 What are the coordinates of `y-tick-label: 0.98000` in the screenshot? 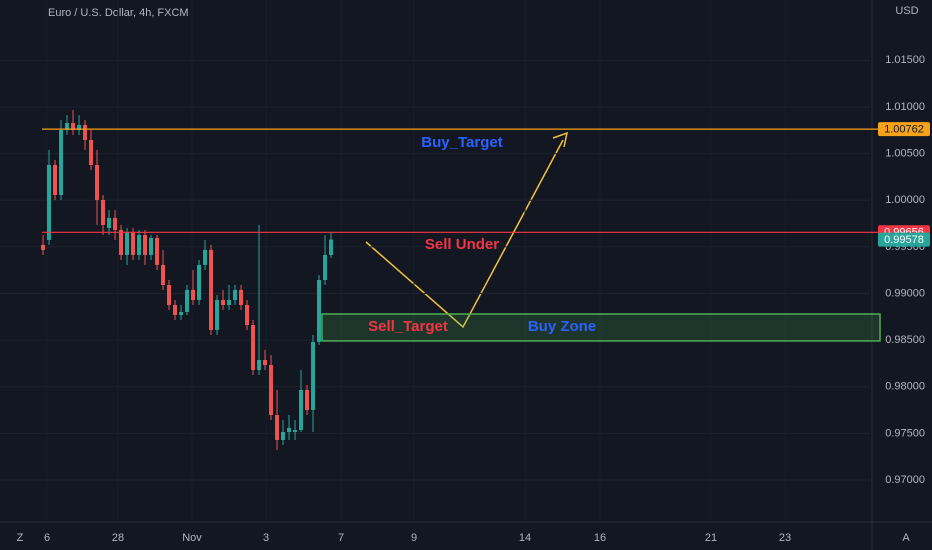 It's located at (905, 387).